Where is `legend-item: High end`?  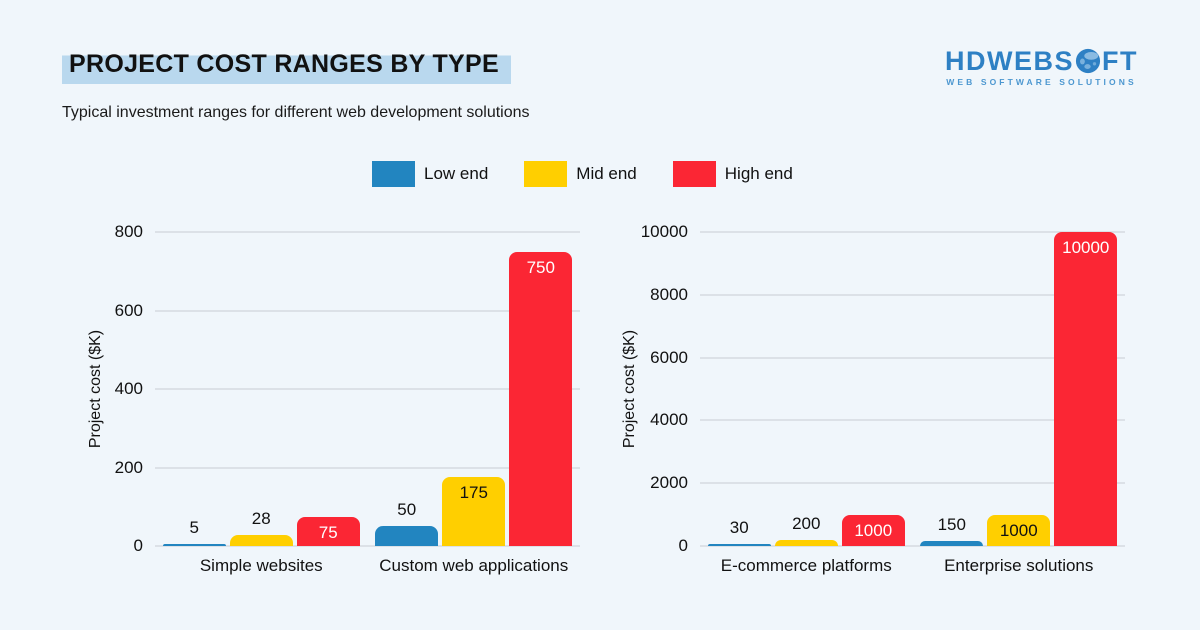 legend-item: High end is located at coordinates (732, 174).